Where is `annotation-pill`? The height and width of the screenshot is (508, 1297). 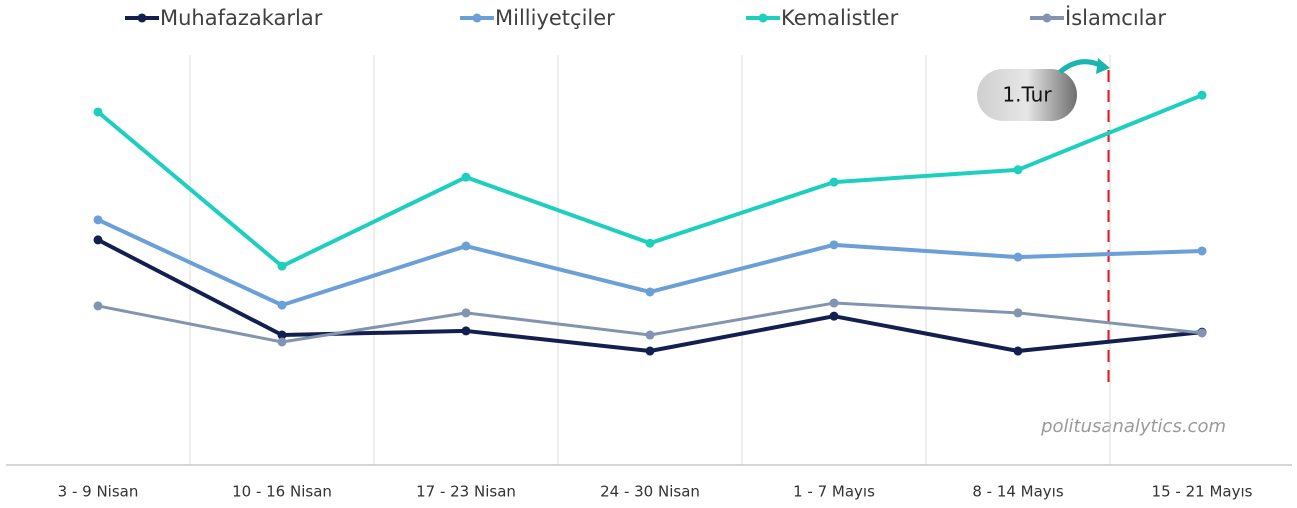
annotation-pill is located at coordinates (1027, 95).